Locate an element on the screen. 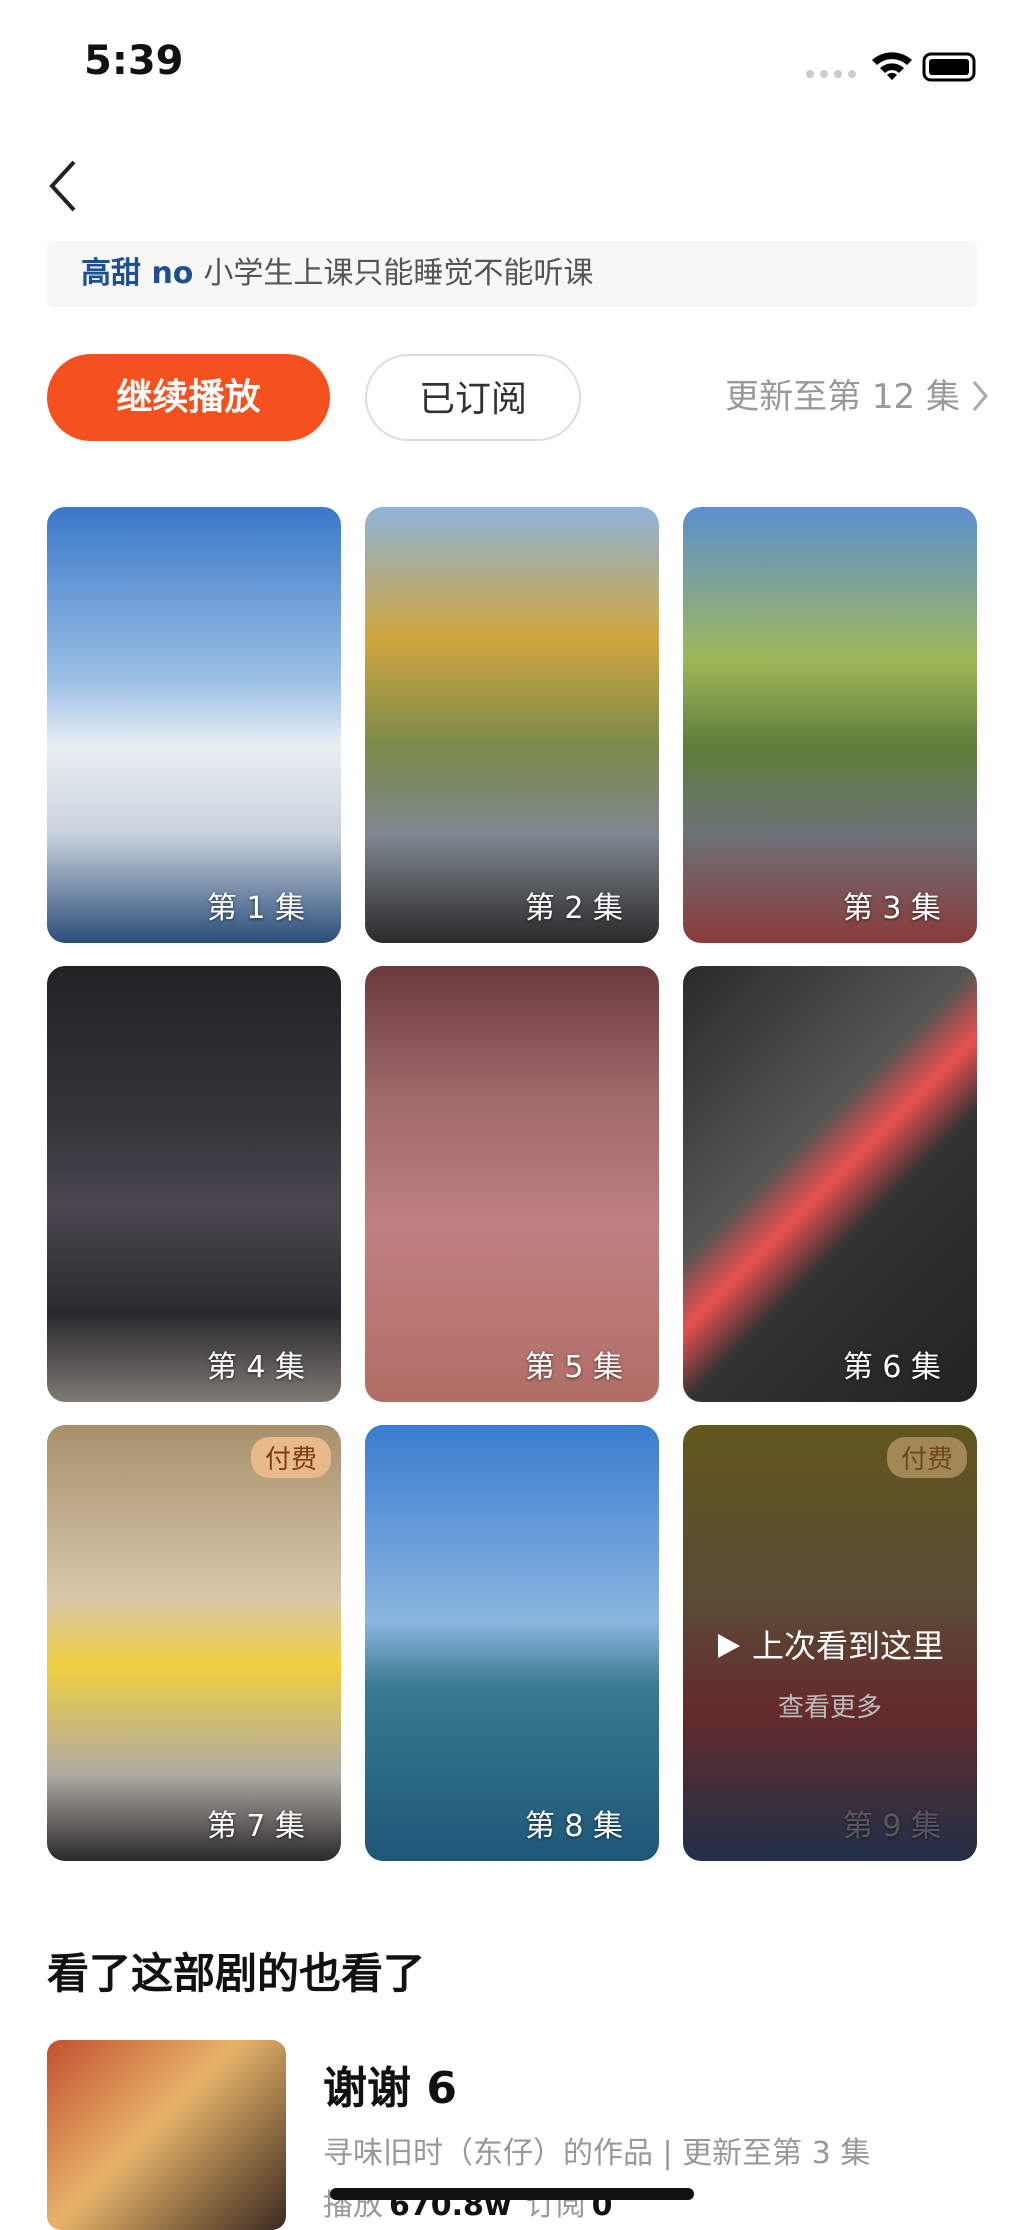 The width and height of the screenshot is (1020, 2230). episode-card: 第 3 集 is located at coordinates (830, 725).